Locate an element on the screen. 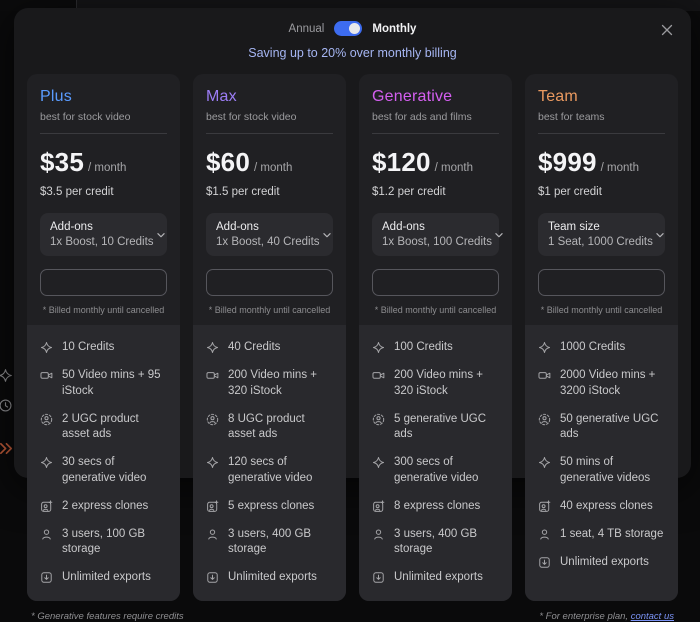 This screenshot has height=622, width=700. ugc-avatar-icon is located at coordinates (378, 419).